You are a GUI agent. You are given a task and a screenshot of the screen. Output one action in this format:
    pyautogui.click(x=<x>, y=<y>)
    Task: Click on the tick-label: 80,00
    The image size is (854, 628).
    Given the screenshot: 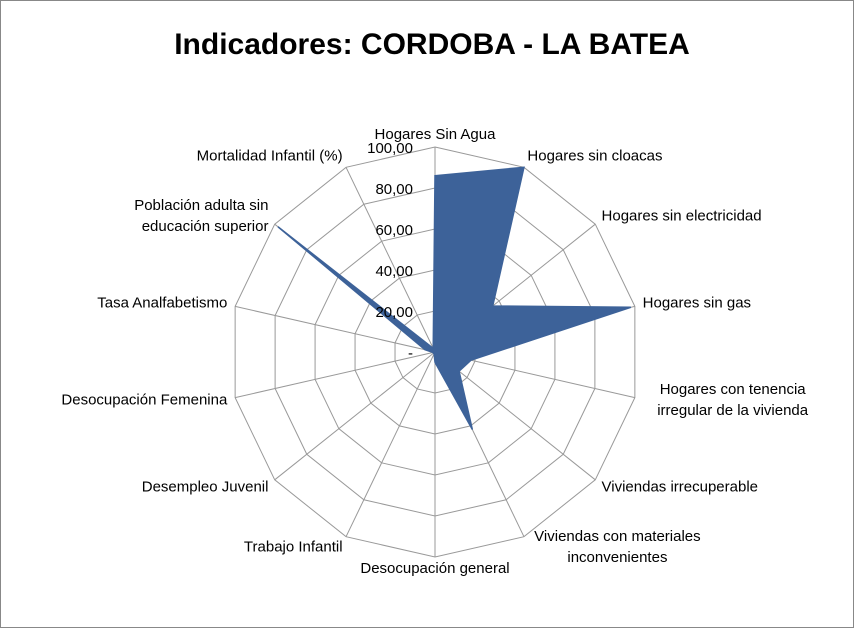 What is the action you would take?
    pyautogui.click(x=394, y=189)
    